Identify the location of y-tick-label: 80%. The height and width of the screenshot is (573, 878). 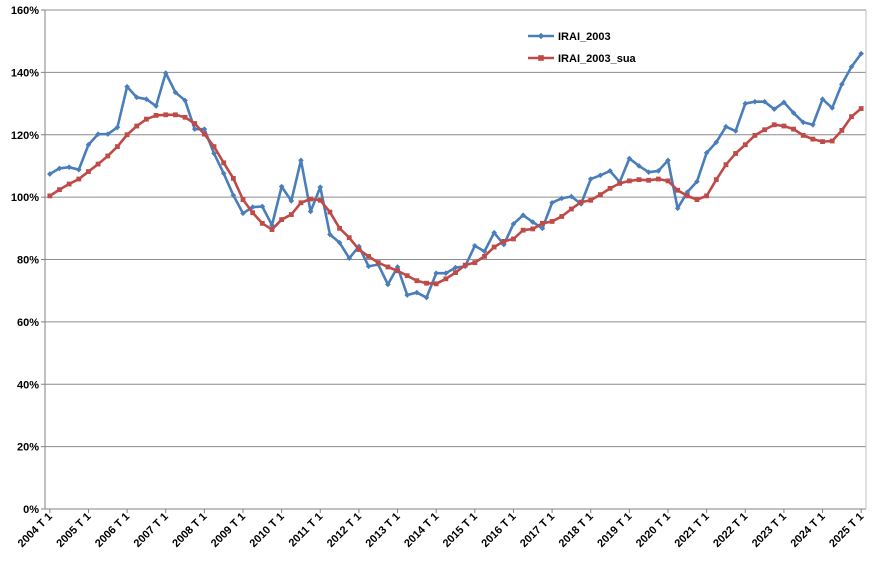
(28, 261).